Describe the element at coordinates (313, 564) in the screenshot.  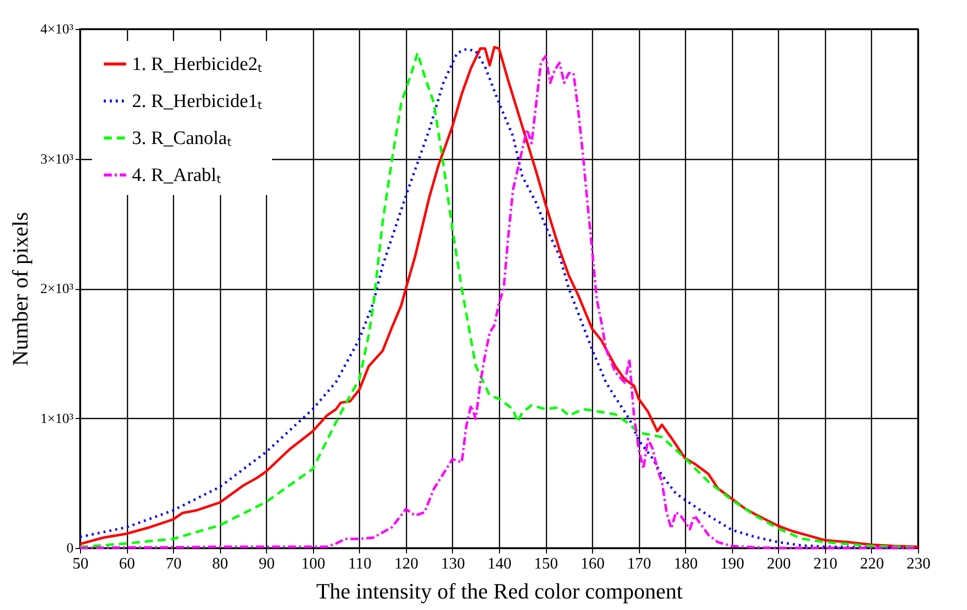
I see `x-tick-label: 100` at that location.